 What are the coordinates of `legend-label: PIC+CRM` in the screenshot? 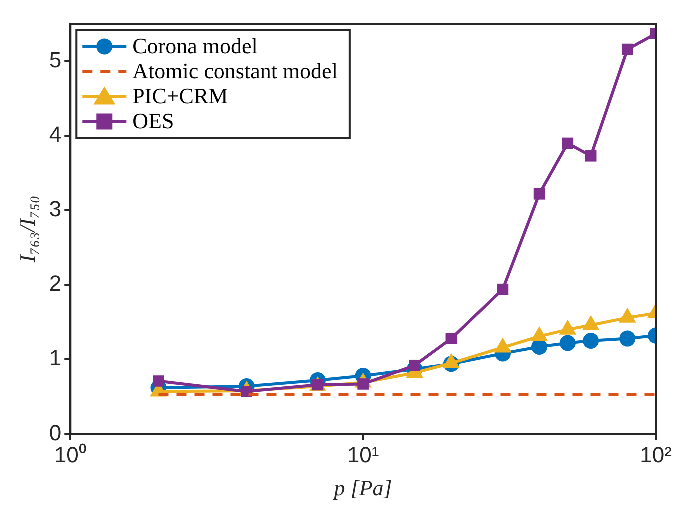 It's located at (180, 95).